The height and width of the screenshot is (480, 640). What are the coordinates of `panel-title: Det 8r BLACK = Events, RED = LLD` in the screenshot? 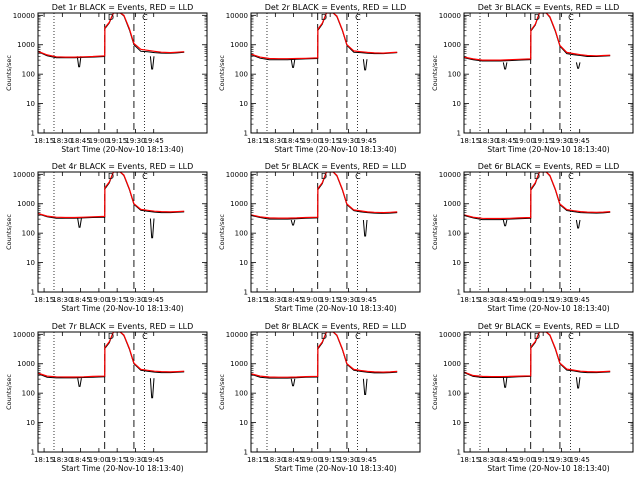 It's located at (336, 326).